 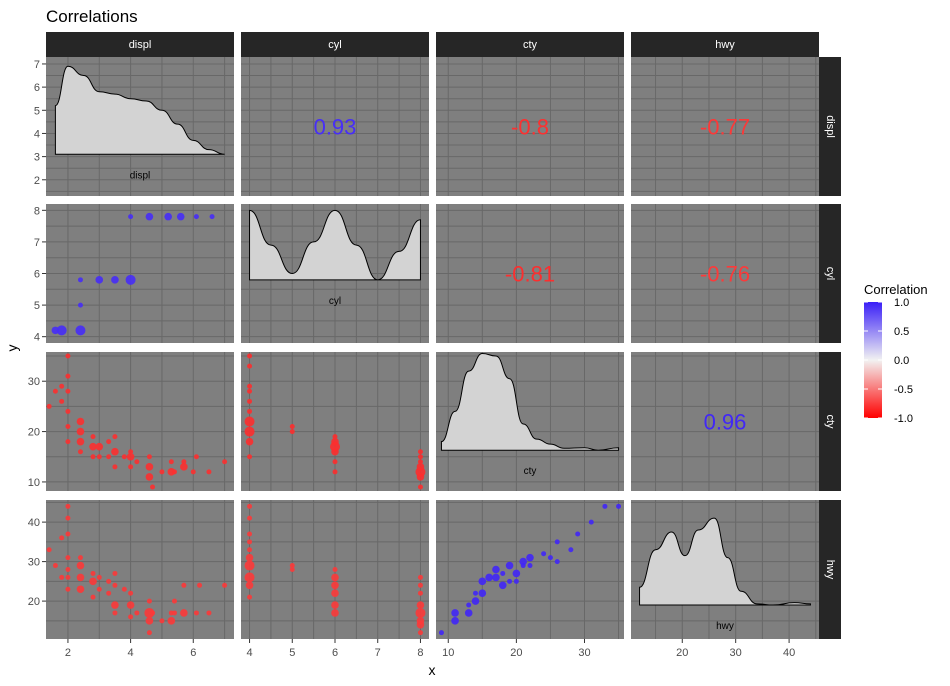 I want to click on panel-cyl-cty, so click(x=530, y=273).